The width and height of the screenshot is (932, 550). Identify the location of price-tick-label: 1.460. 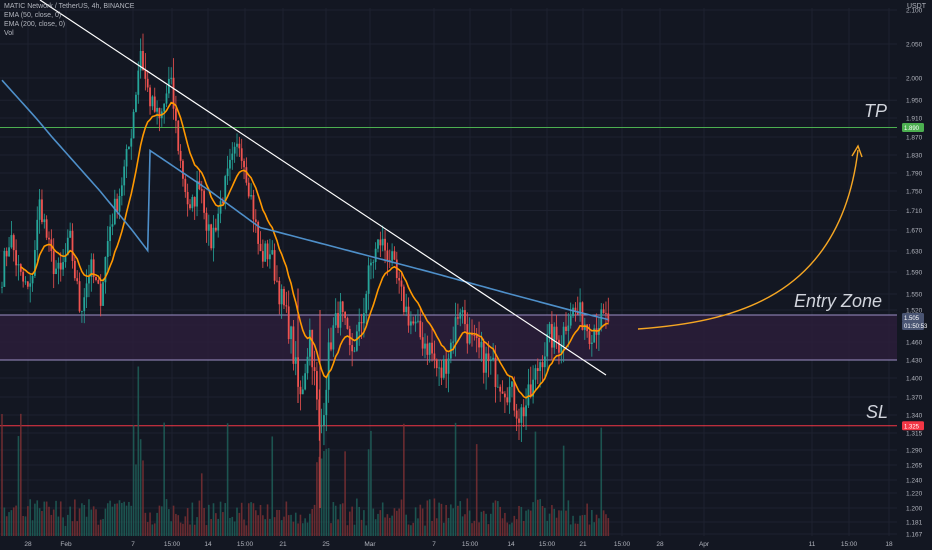
(914, 343).